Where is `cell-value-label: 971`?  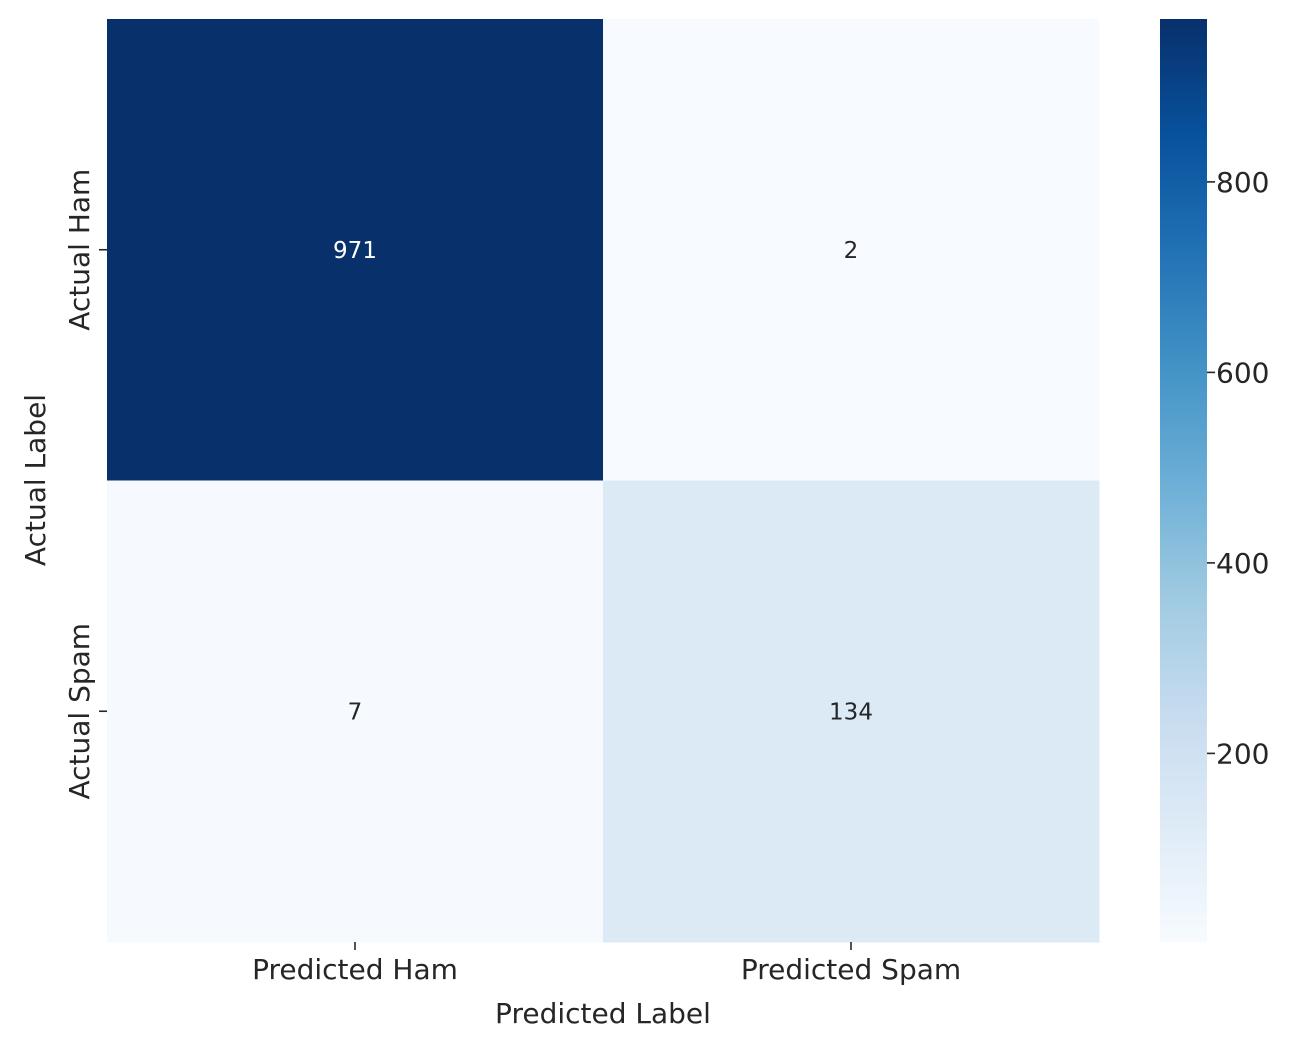 cell-value-label: 971 is located at coordinates (355, 251).